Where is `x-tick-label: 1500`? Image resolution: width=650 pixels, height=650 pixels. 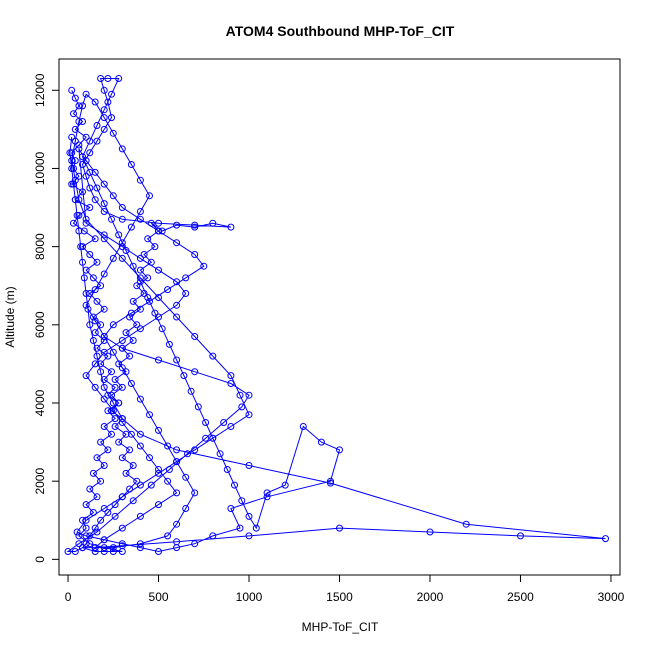
x-tick-label: 1500 is located at coordinates (339, 597).